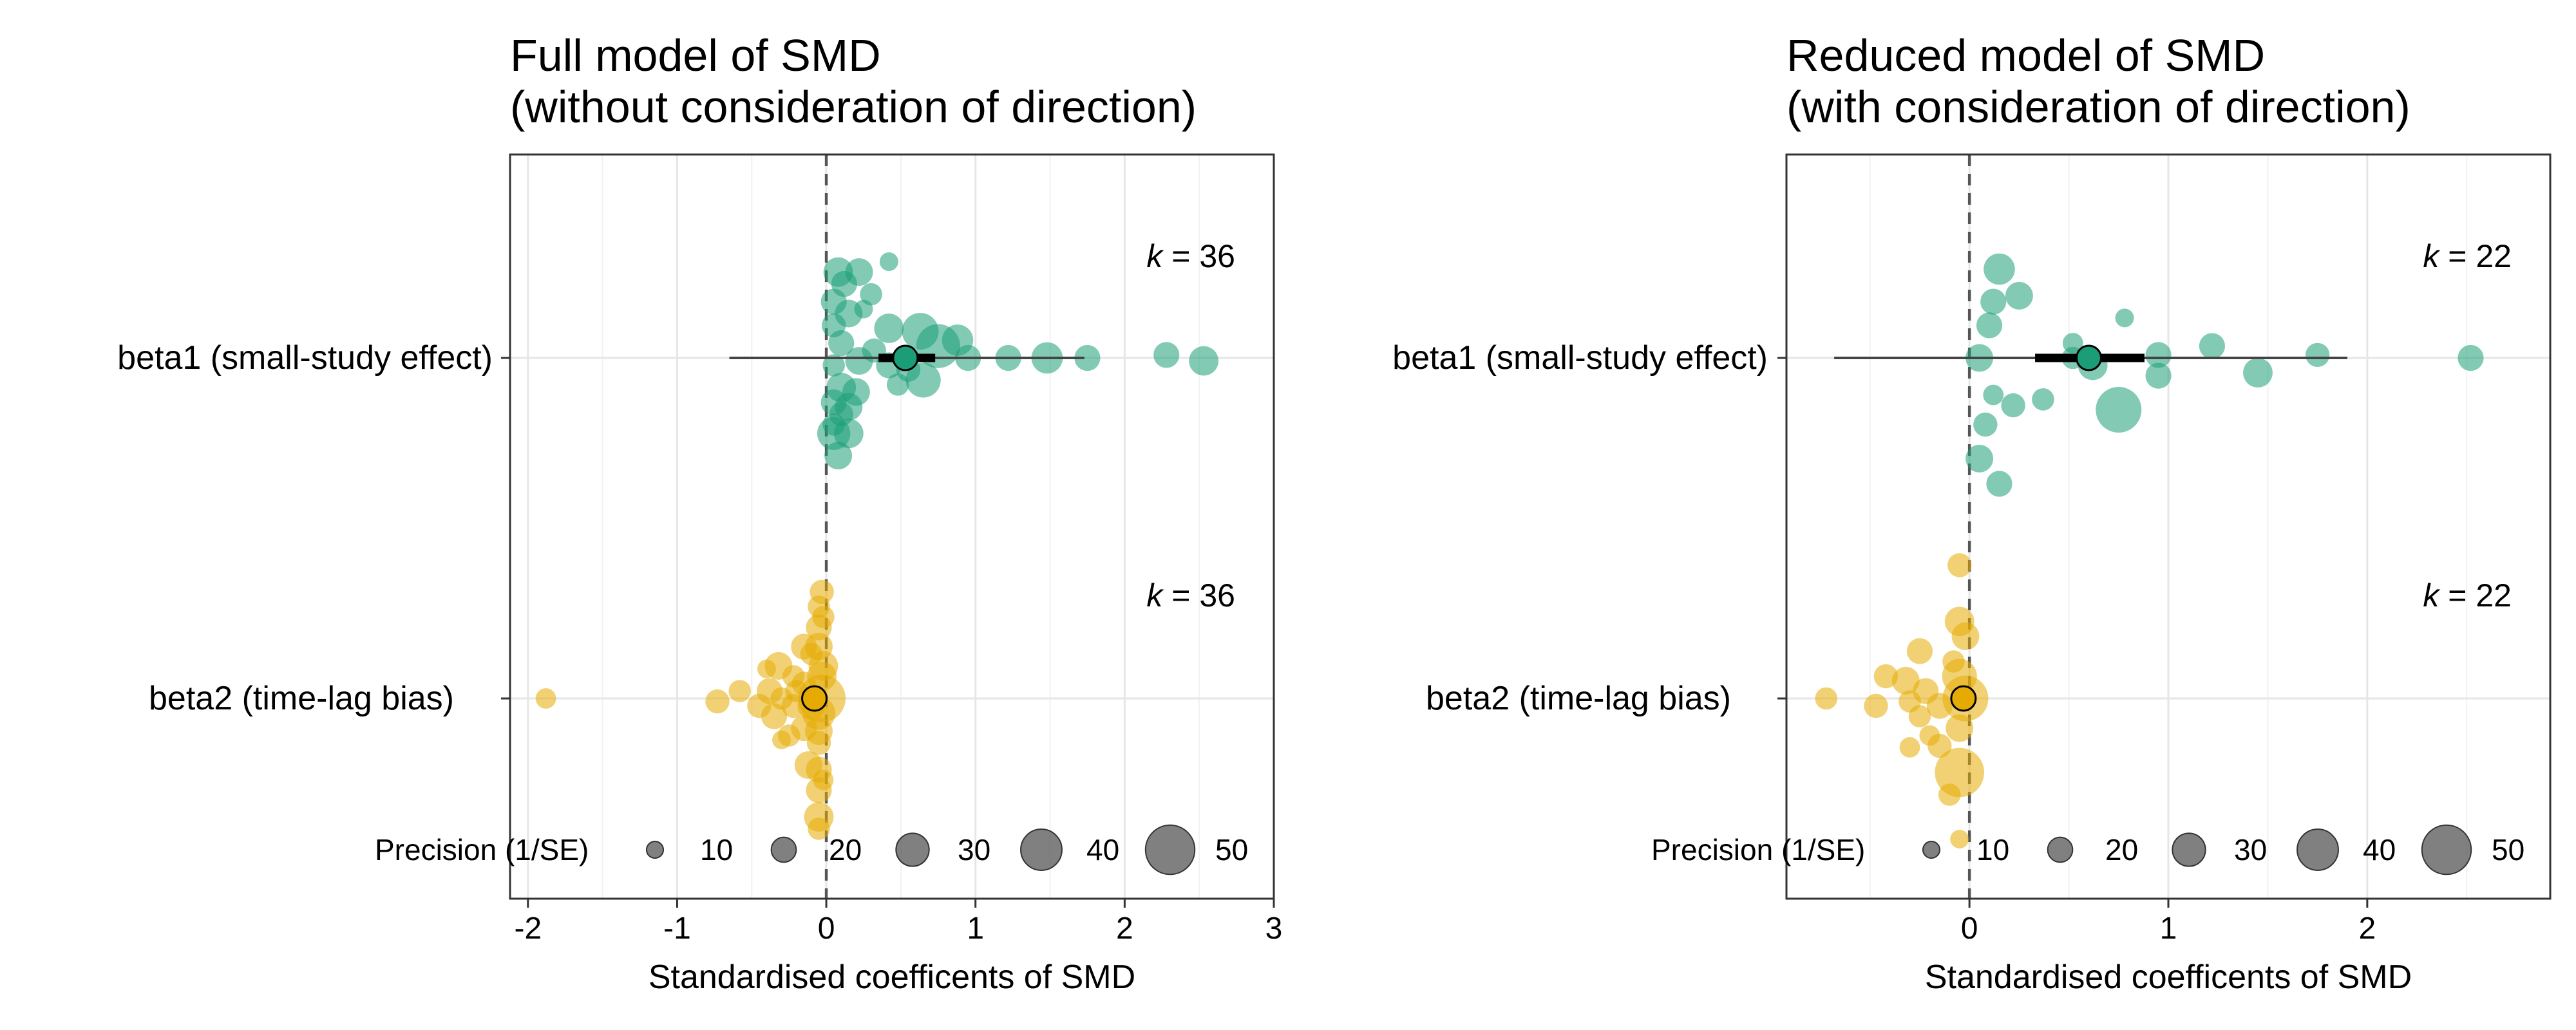 This screenshot has height=1030, width=2576. Describe the element at coordinates (695, 55) in the screenshot. I see `chart-title: Full model of SMD` at that location.